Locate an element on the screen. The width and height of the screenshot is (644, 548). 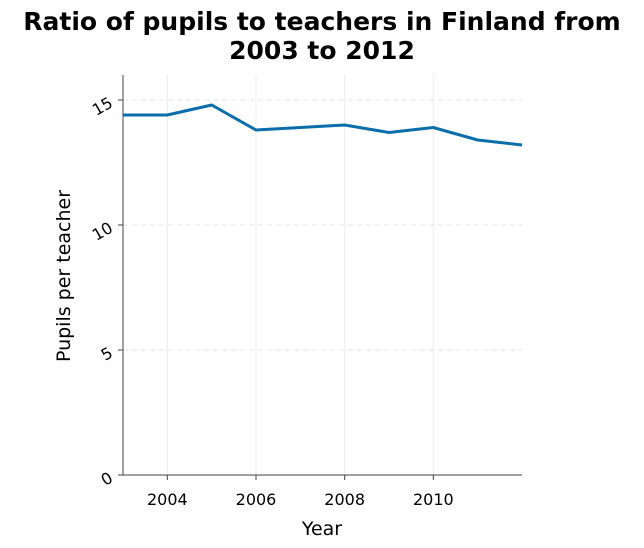
chart-title-line-2: 2003 to 2012 is located at coordinates (322, 50).